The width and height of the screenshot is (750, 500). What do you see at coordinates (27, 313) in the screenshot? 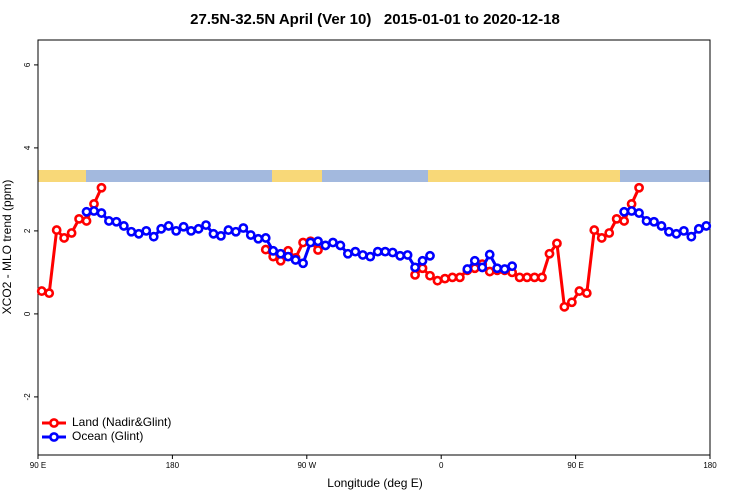
I see `y-tick-label: 0` at bounding box center [27, 313].